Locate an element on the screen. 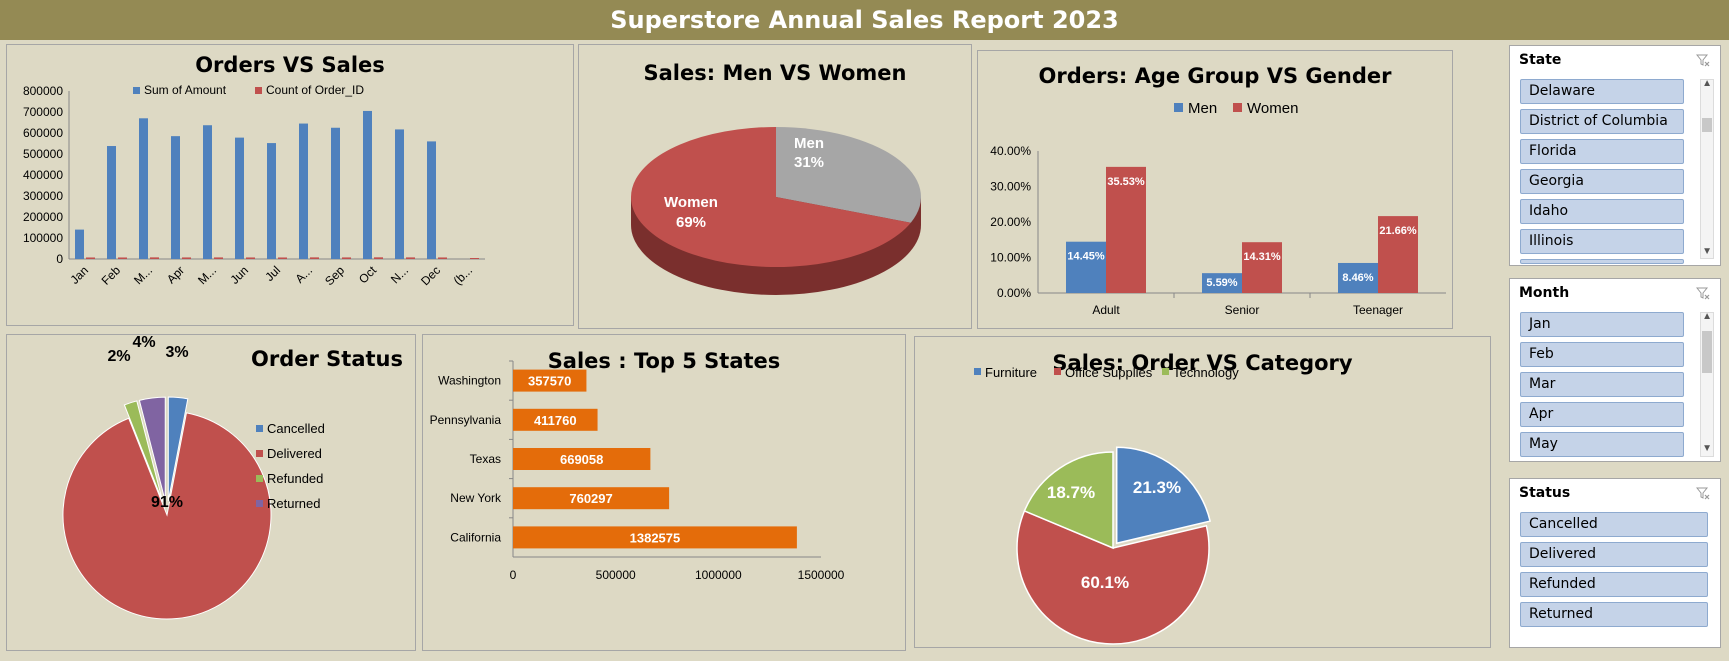  slicer-item: Delivered is located at coordinates (1614, 554).